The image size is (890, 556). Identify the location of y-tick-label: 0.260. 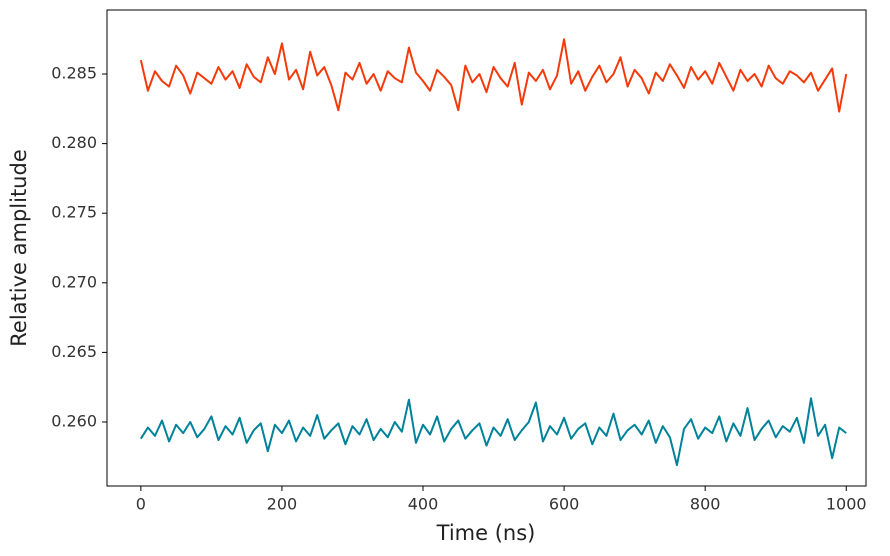
(74, 420).